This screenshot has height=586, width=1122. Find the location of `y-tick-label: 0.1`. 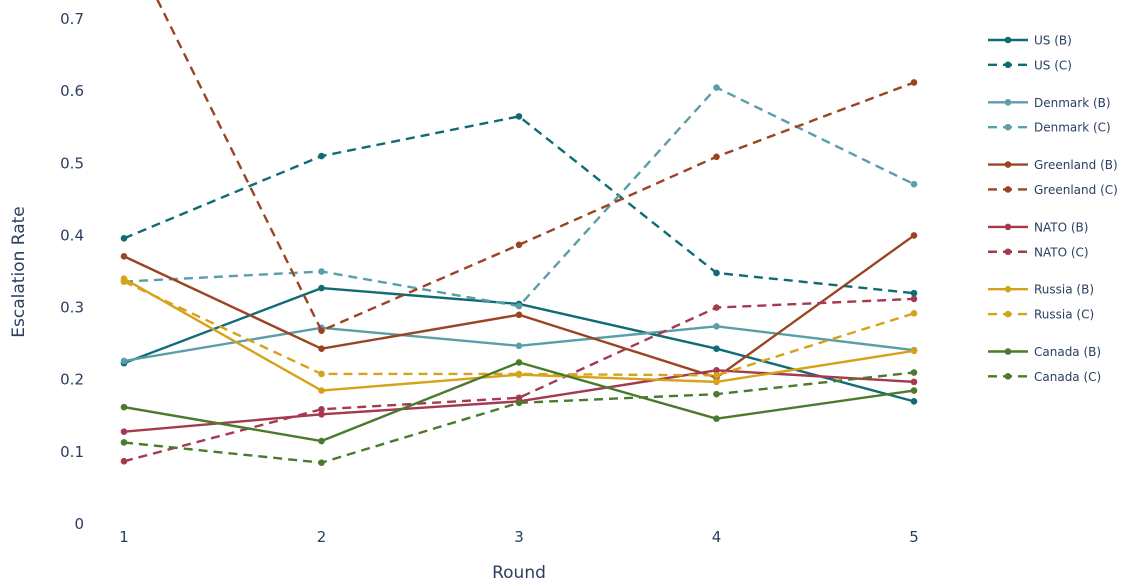

y-tick-label: 0.1 is located at coordinates (72, 452).